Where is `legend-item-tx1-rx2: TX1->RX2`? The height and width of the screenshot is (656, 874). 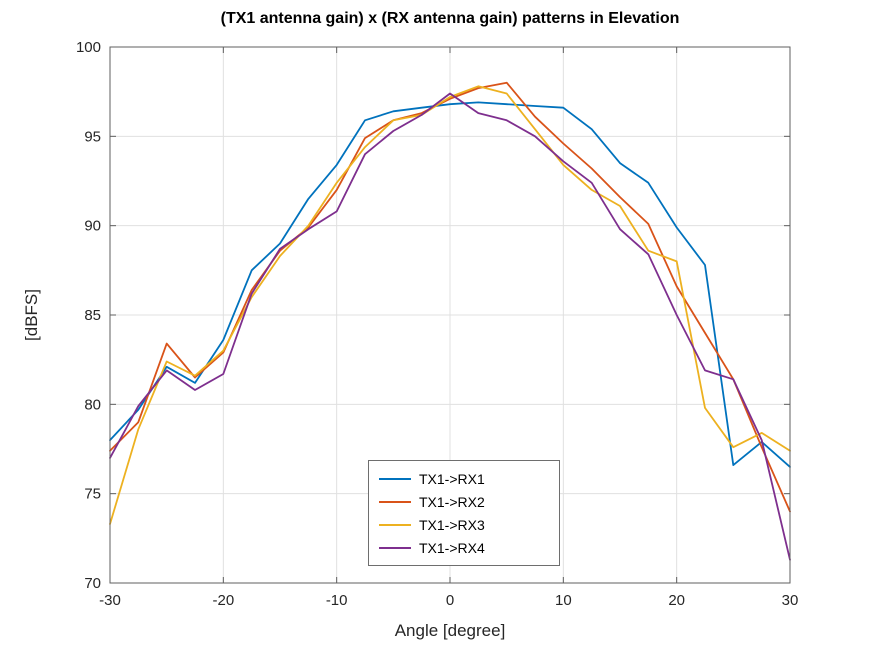
legend-item-tx1-rx2: TX1->RX2 is located at coordinates (469, 501).